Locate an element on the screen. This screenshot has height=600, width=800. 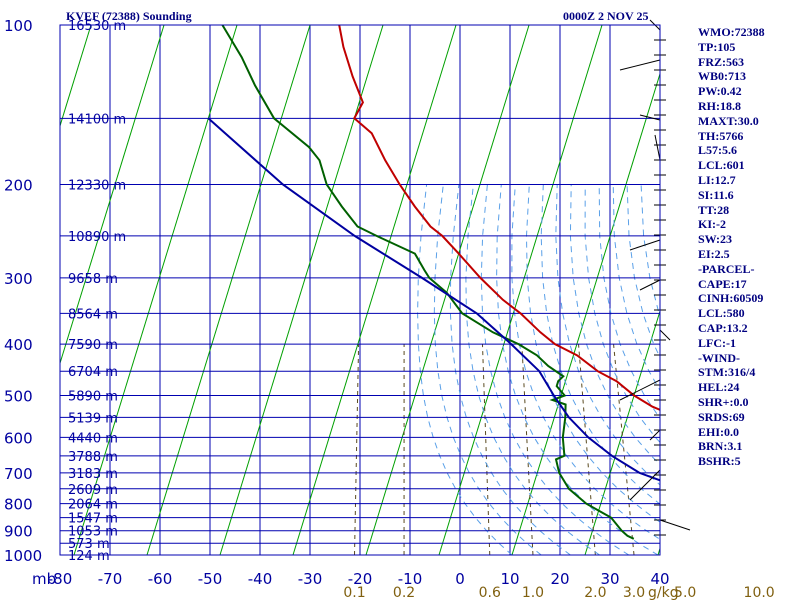
mixing-ratio-label: 10.0 is located at coordinates (759, 592).